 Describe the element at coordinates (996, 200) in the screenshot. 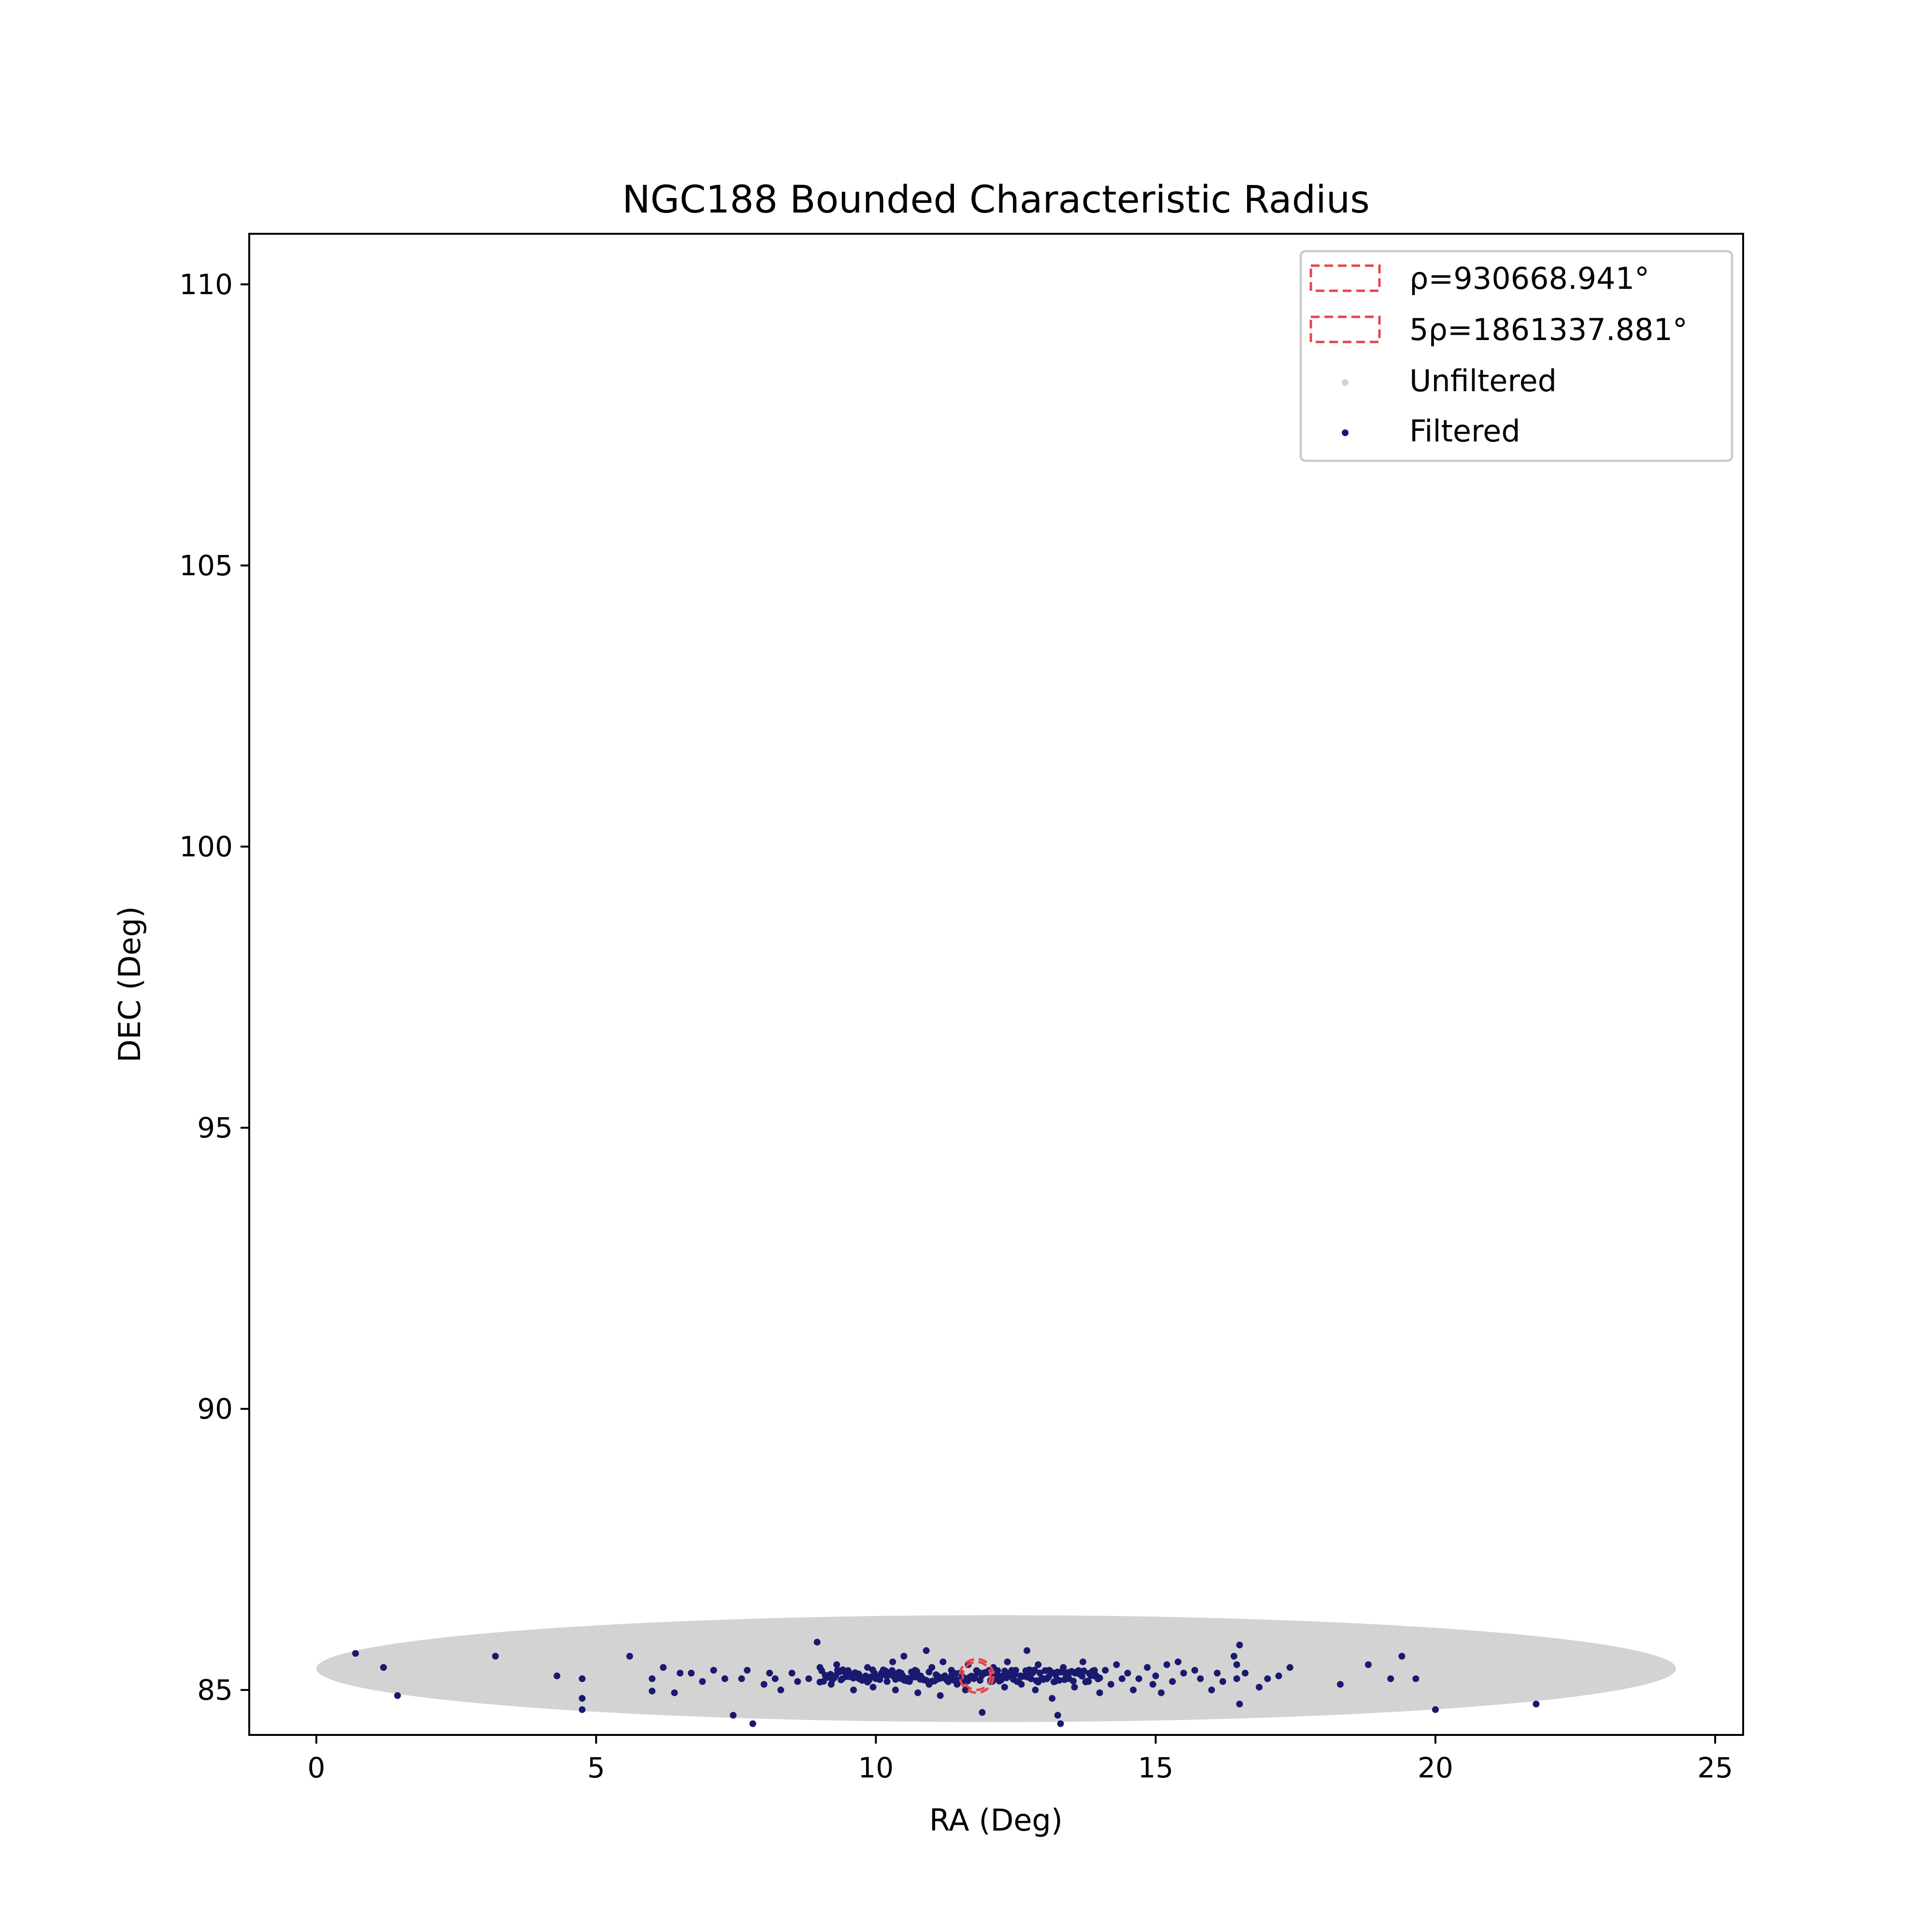

I see `chart-title: NGC188 Bounded Characteristic Radius` at that location.